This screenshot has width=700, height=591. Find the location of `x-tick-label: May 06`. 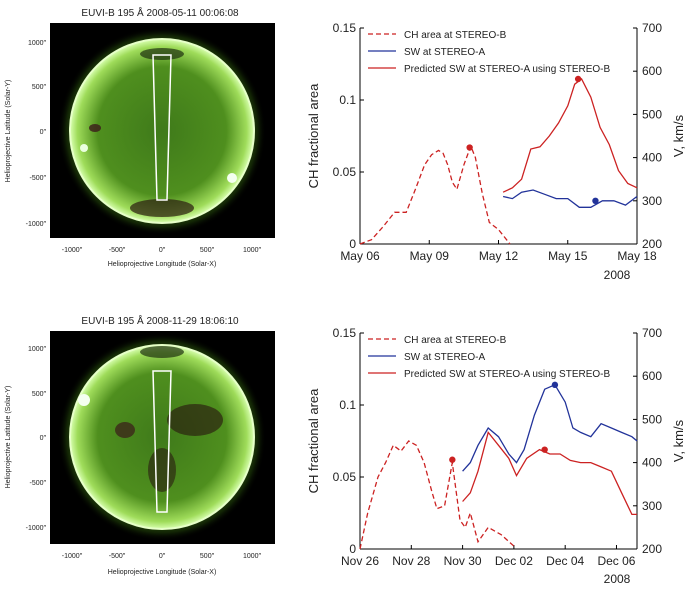

x-tick-label: May 06 is located at coordinates (360, 256).